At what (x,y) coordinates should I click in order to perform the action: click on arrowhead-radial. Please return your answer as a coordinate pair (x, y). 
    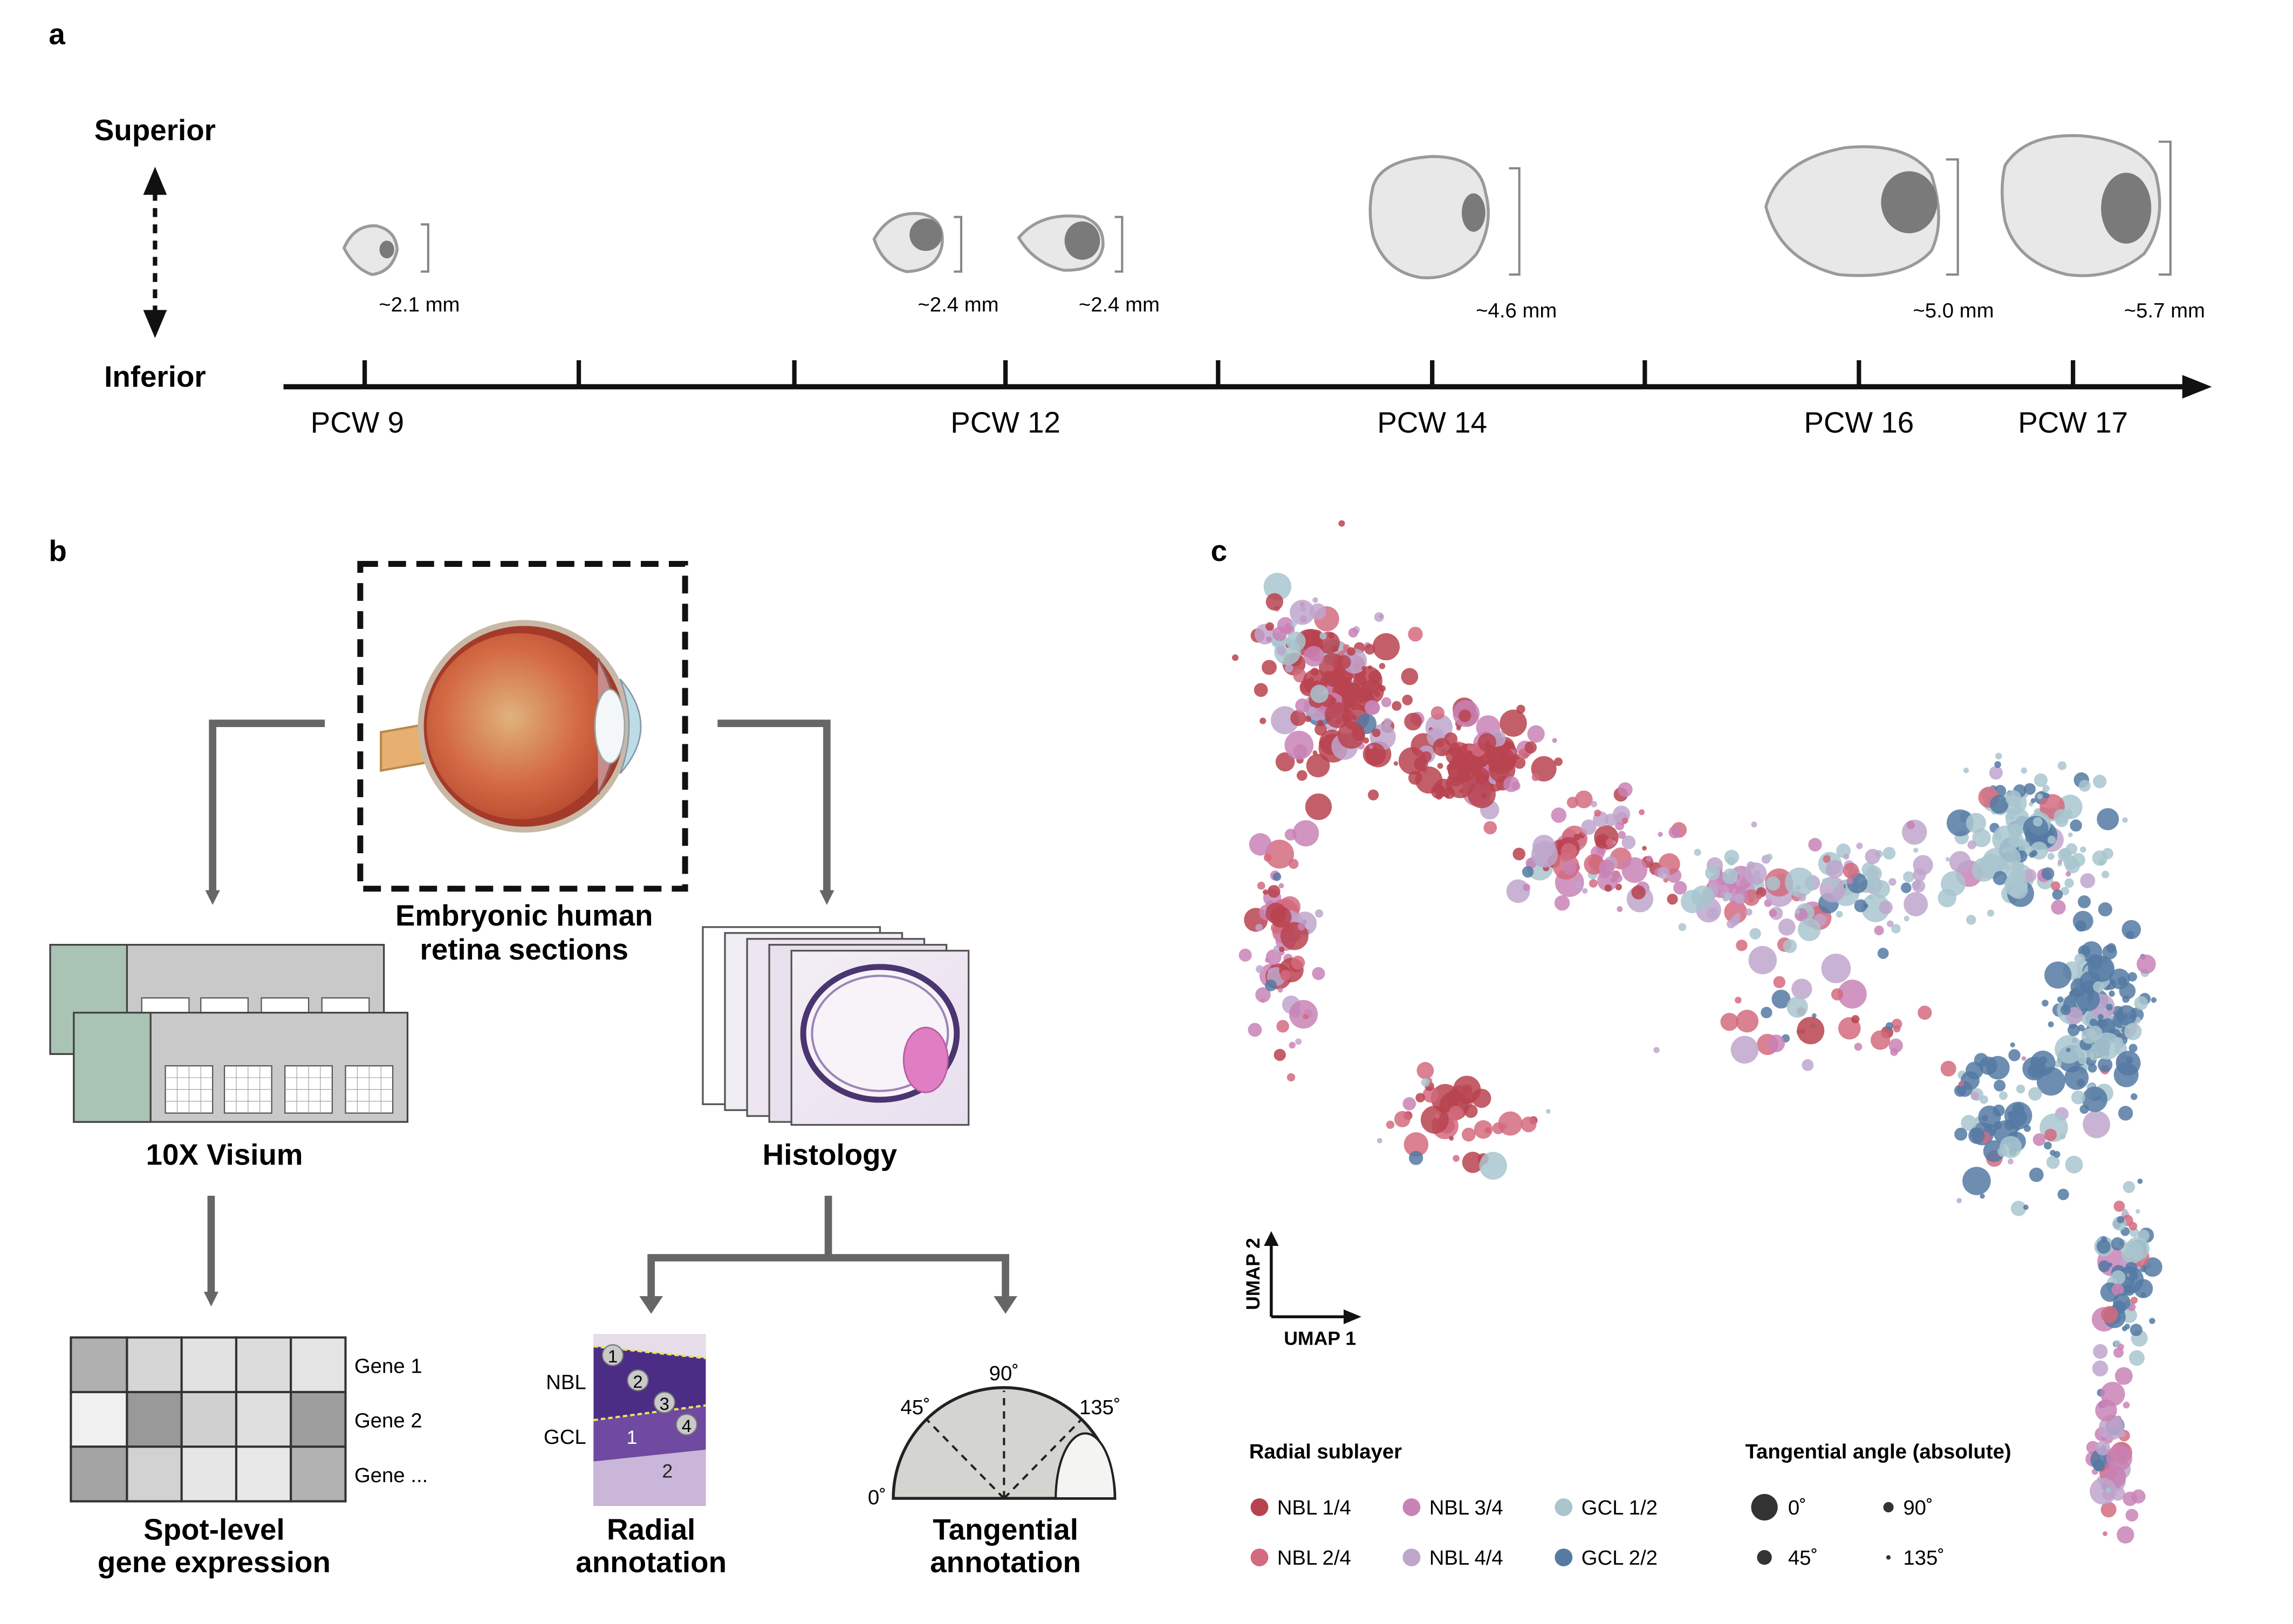
    Looking at the image, I should click on (651, 1305).